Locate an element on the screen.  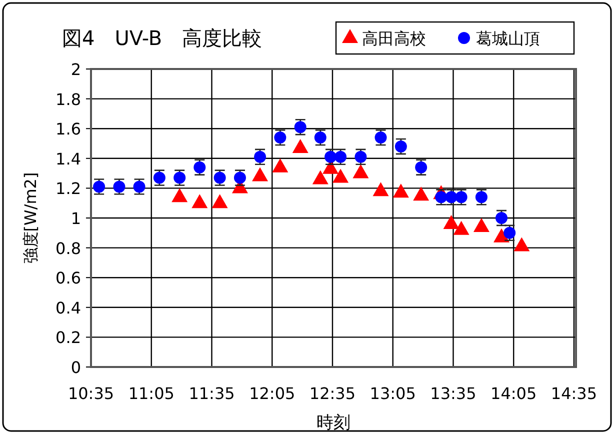
x-tick-label: 12:35 is located at coordinates (332, 393).